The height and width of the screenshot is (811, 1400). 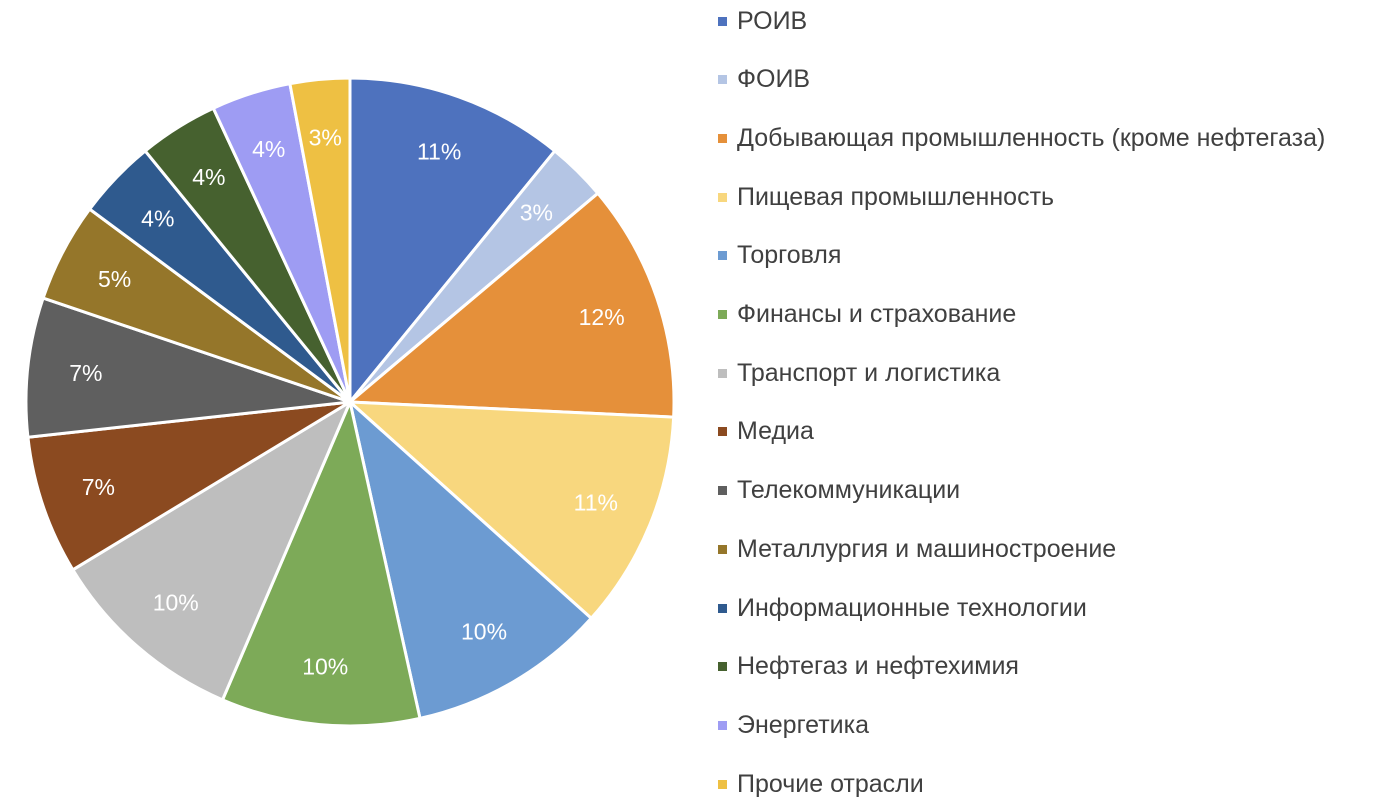 I want to click on legend-label-14: Прочие отрасли, so click(x=830, y=783).